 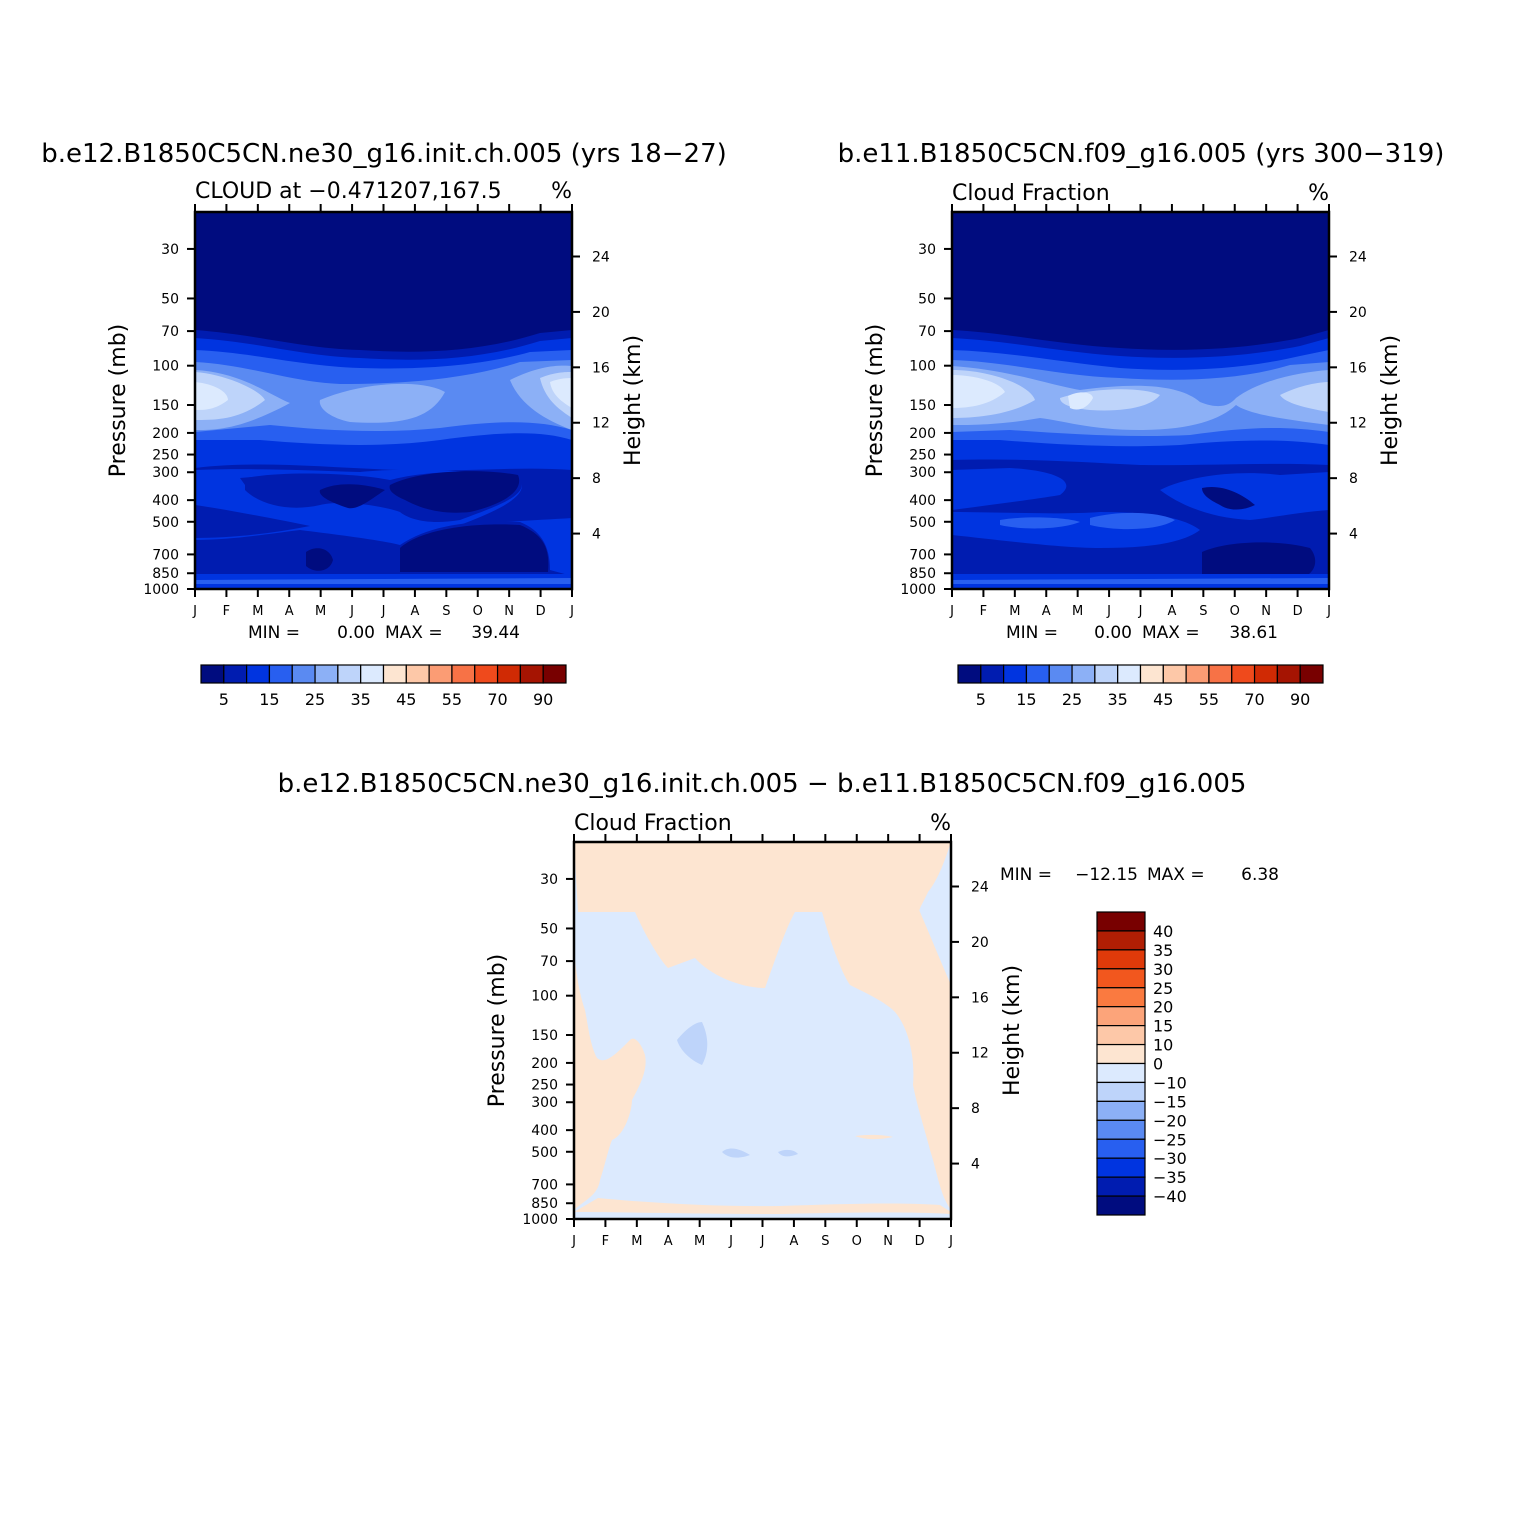 I want to click on colorbar-label: 70, so click(x=1254, y=699).